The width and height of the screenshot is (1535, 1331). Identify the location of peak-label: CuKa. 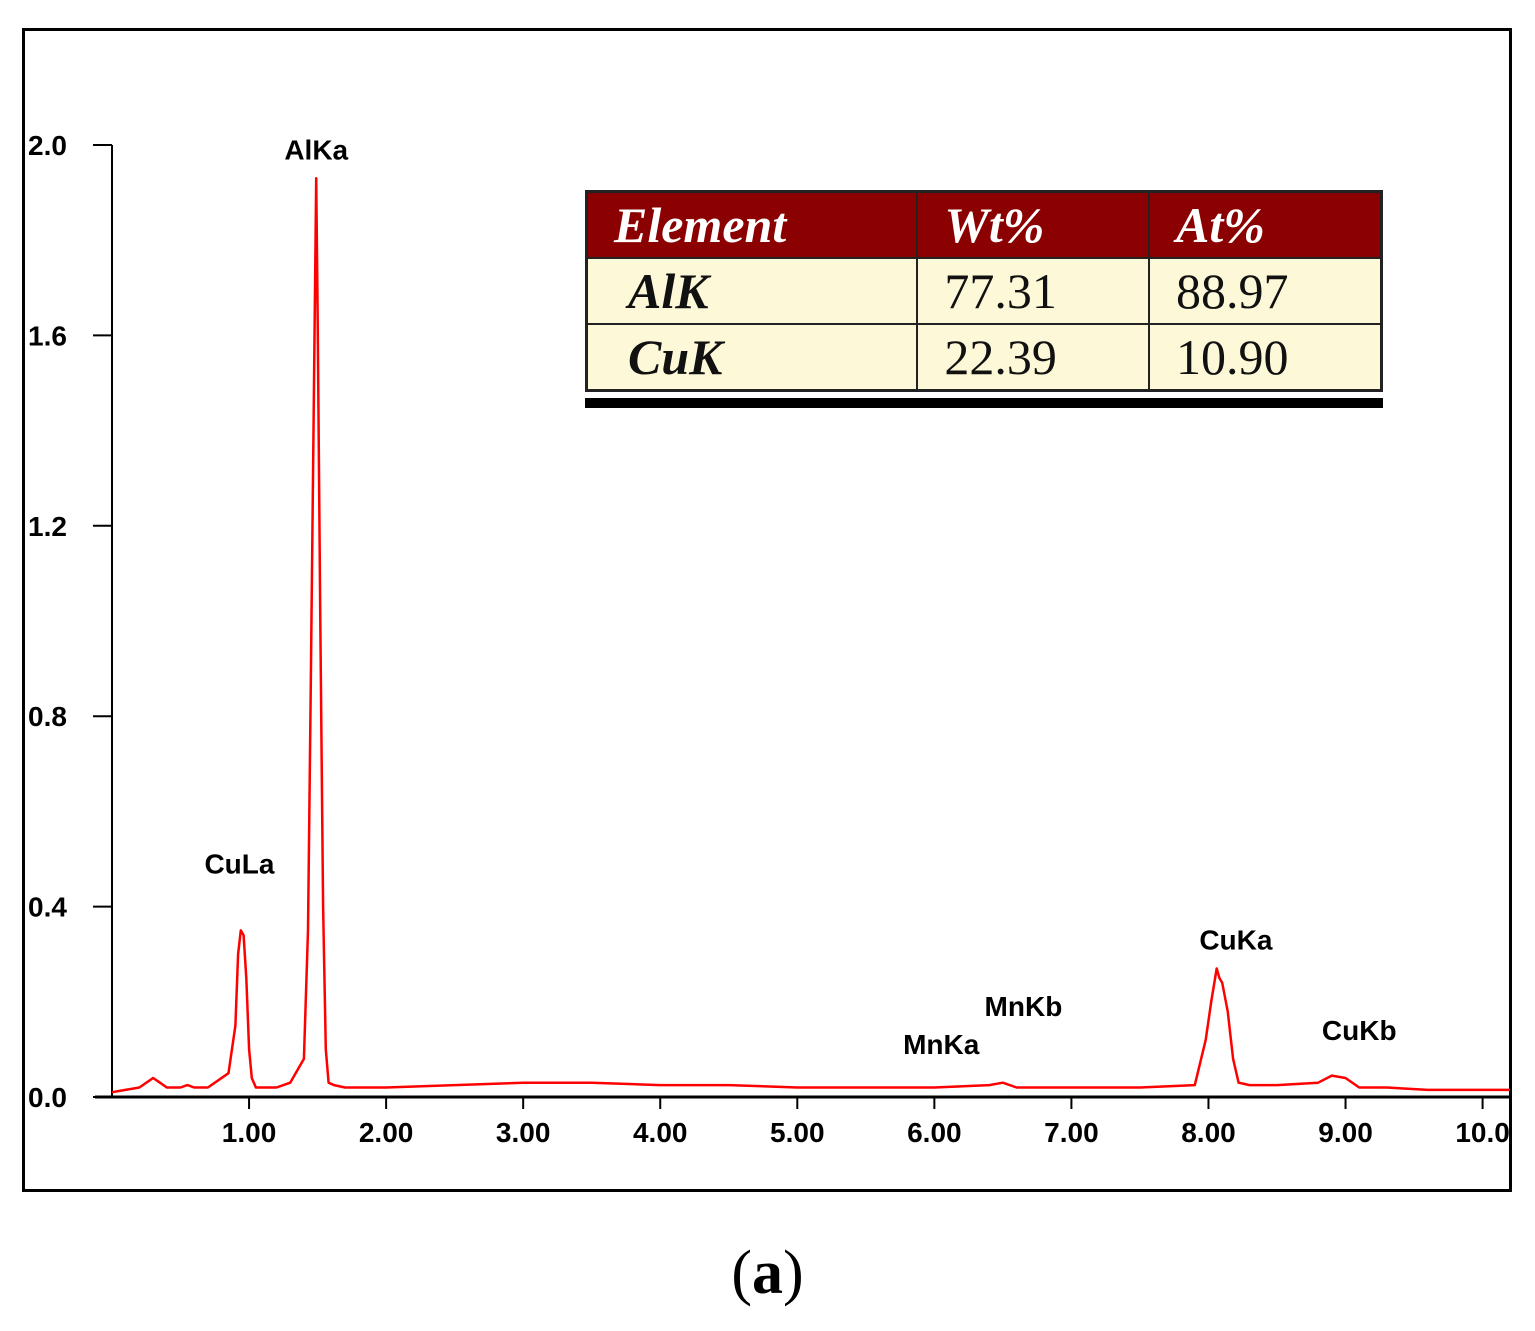
(1236, 939).